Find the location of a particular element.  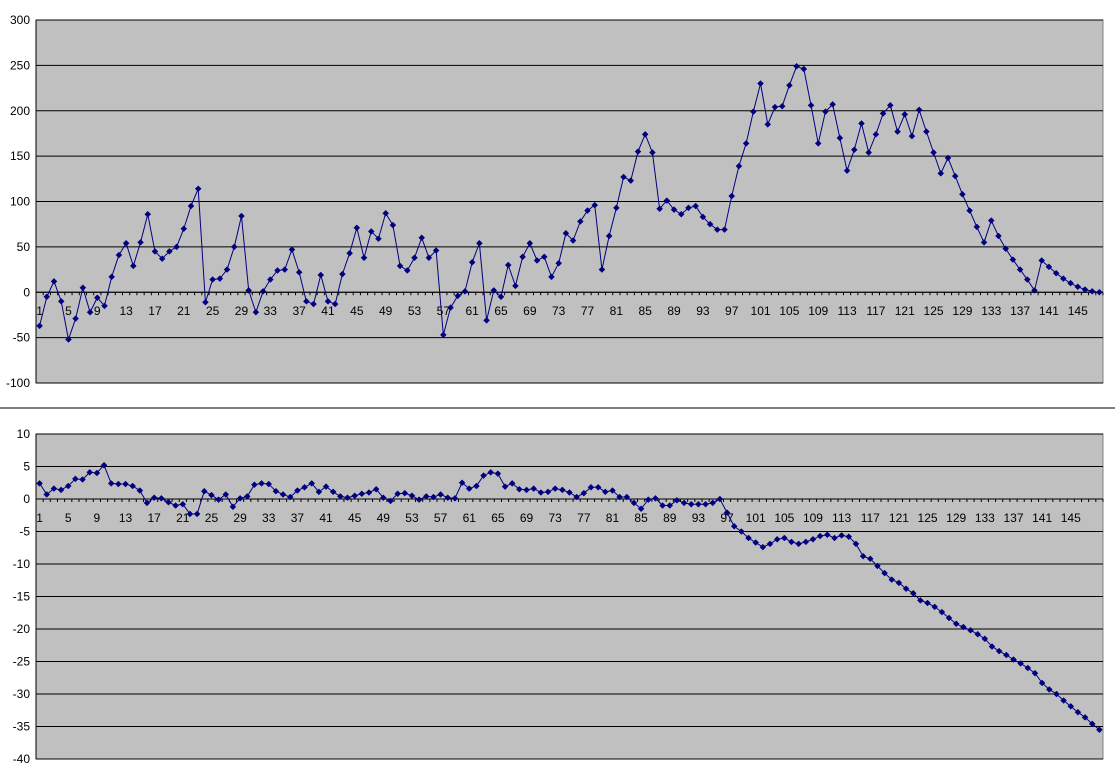

x-tick-label: 125 is located at coordinates (934, 311).